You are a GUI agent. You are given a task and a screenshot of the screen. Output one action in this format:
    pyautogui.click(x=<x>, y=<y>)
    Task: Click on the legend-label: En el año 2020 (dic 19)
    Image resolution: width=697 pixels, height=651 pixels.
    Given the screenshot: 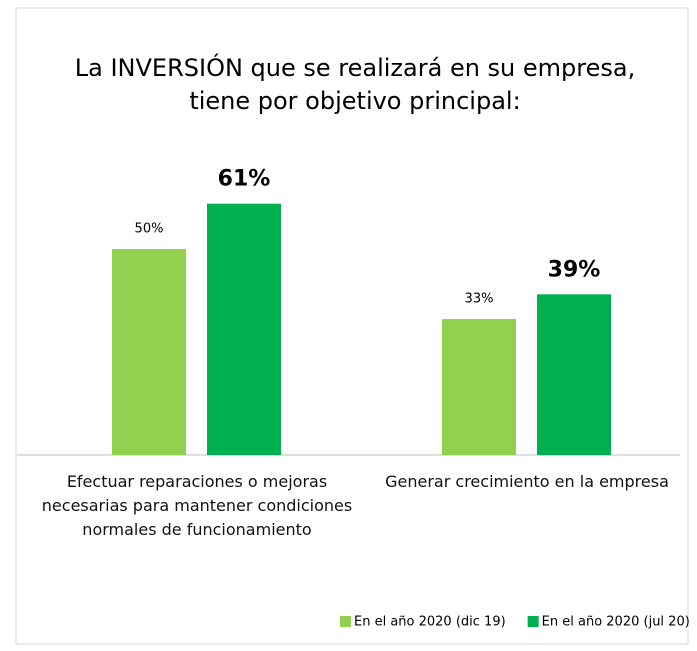 What is the action you would take?
    pyautogui.click(x=430, y=622)
    